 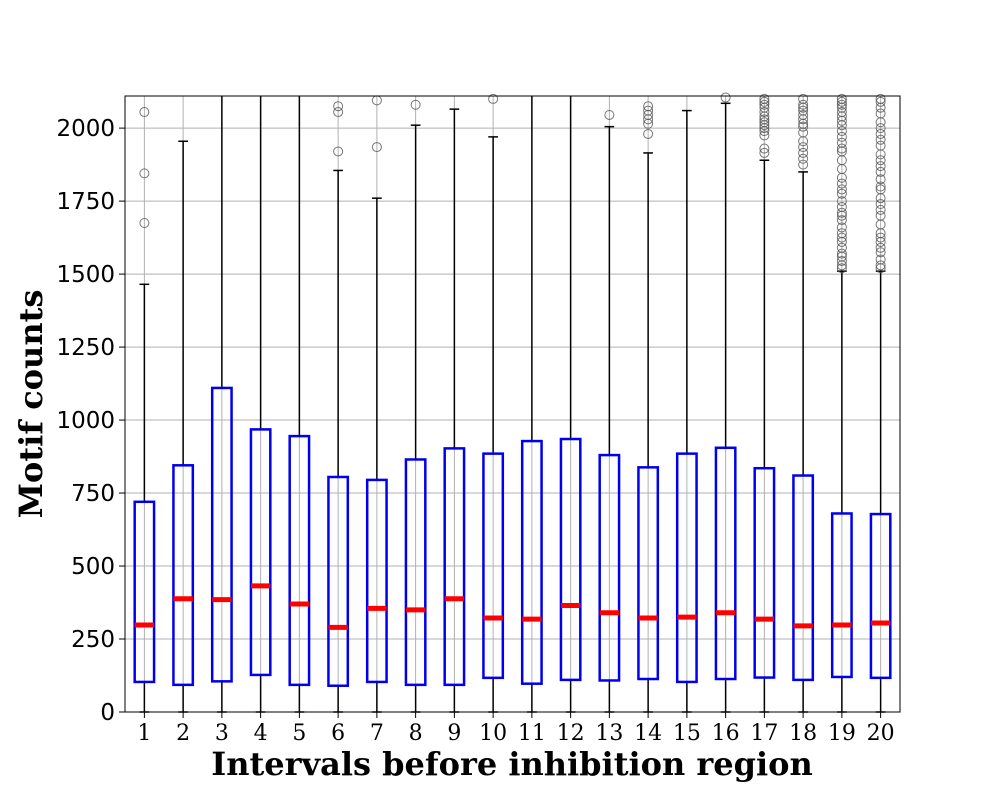 I want to click on x-tick-label: 11, so click(x=532, y=733).